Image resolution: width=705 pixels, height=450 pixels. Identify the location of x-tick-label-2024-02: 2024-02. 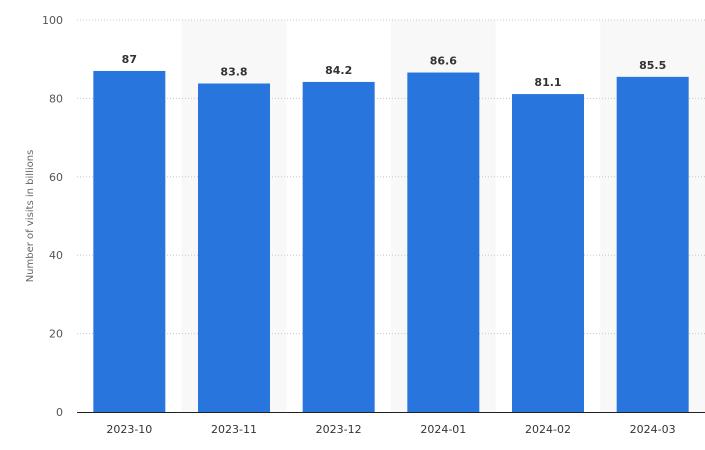
(548, 429).